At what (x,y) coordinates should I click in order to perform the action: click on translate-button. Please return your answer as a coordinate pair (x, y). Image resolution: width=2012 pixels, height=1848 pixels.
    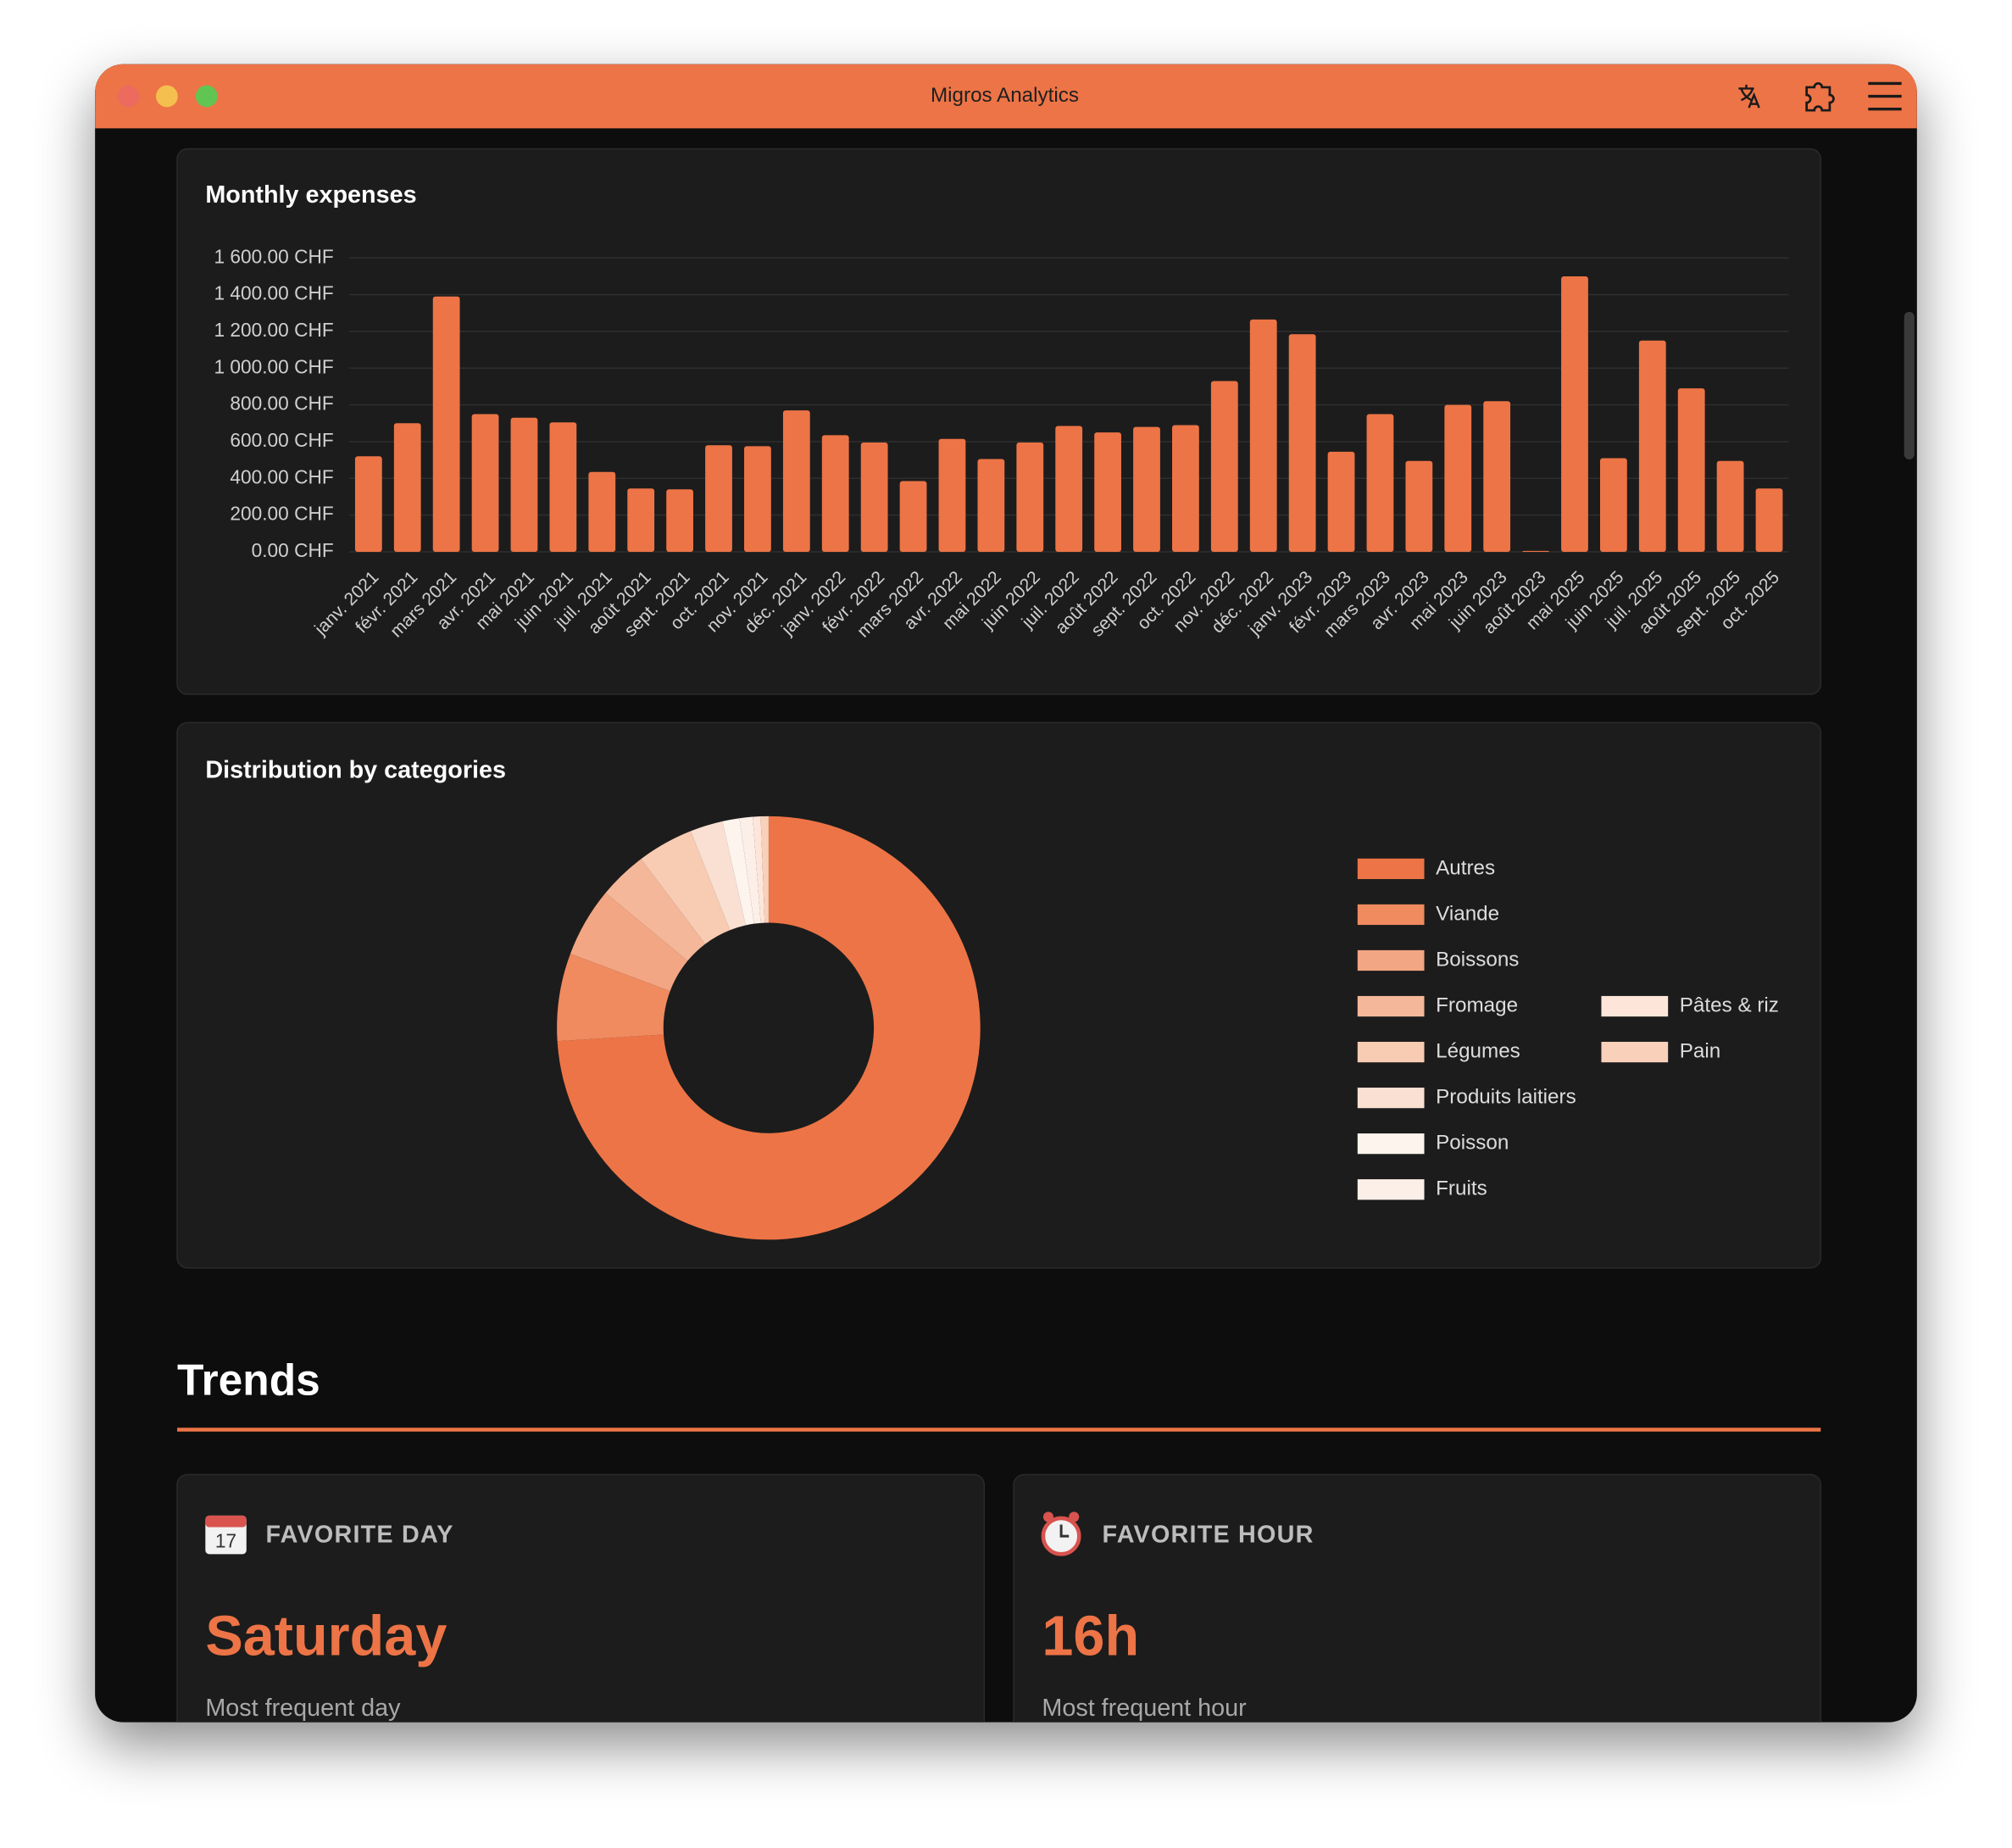
    Looking at the image, I should click on (1749, 96).